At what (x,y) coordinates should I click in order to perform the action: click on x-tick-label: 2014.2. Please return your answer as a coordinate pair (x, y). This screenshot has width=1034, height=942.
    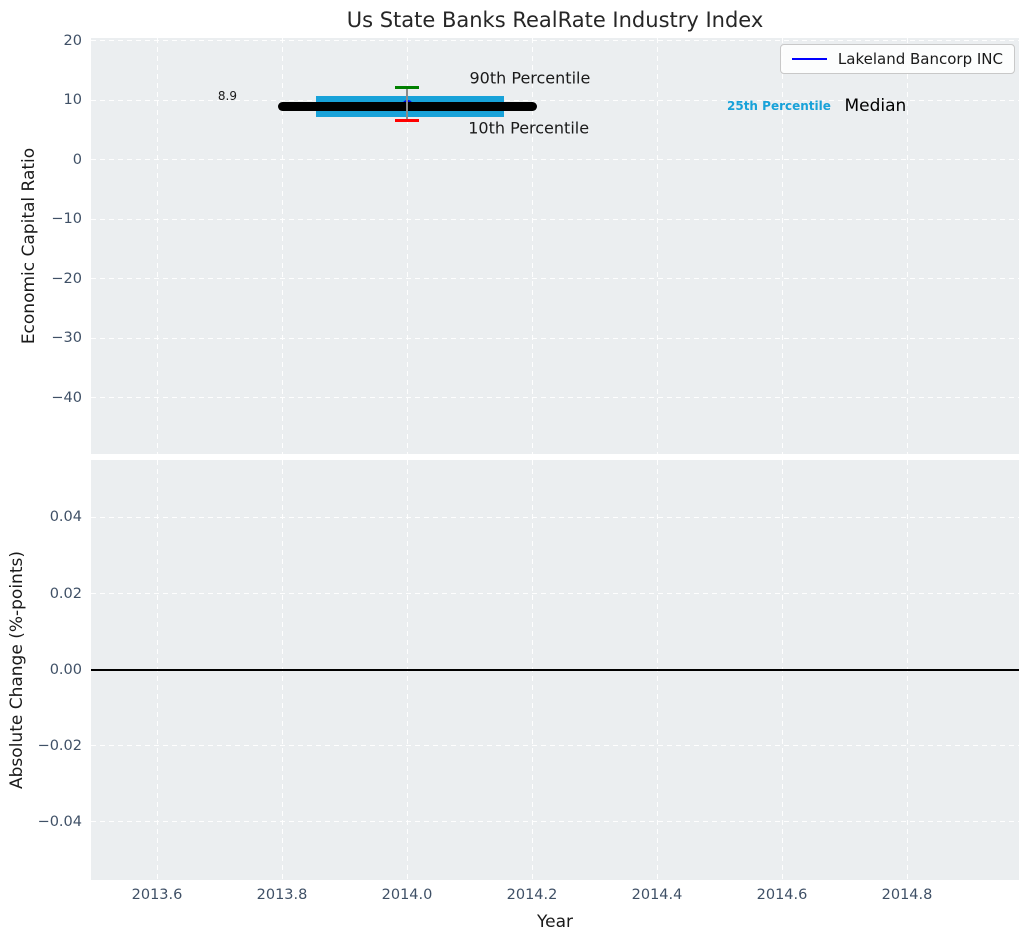
    Looking at the image, I should click on (532, 895).